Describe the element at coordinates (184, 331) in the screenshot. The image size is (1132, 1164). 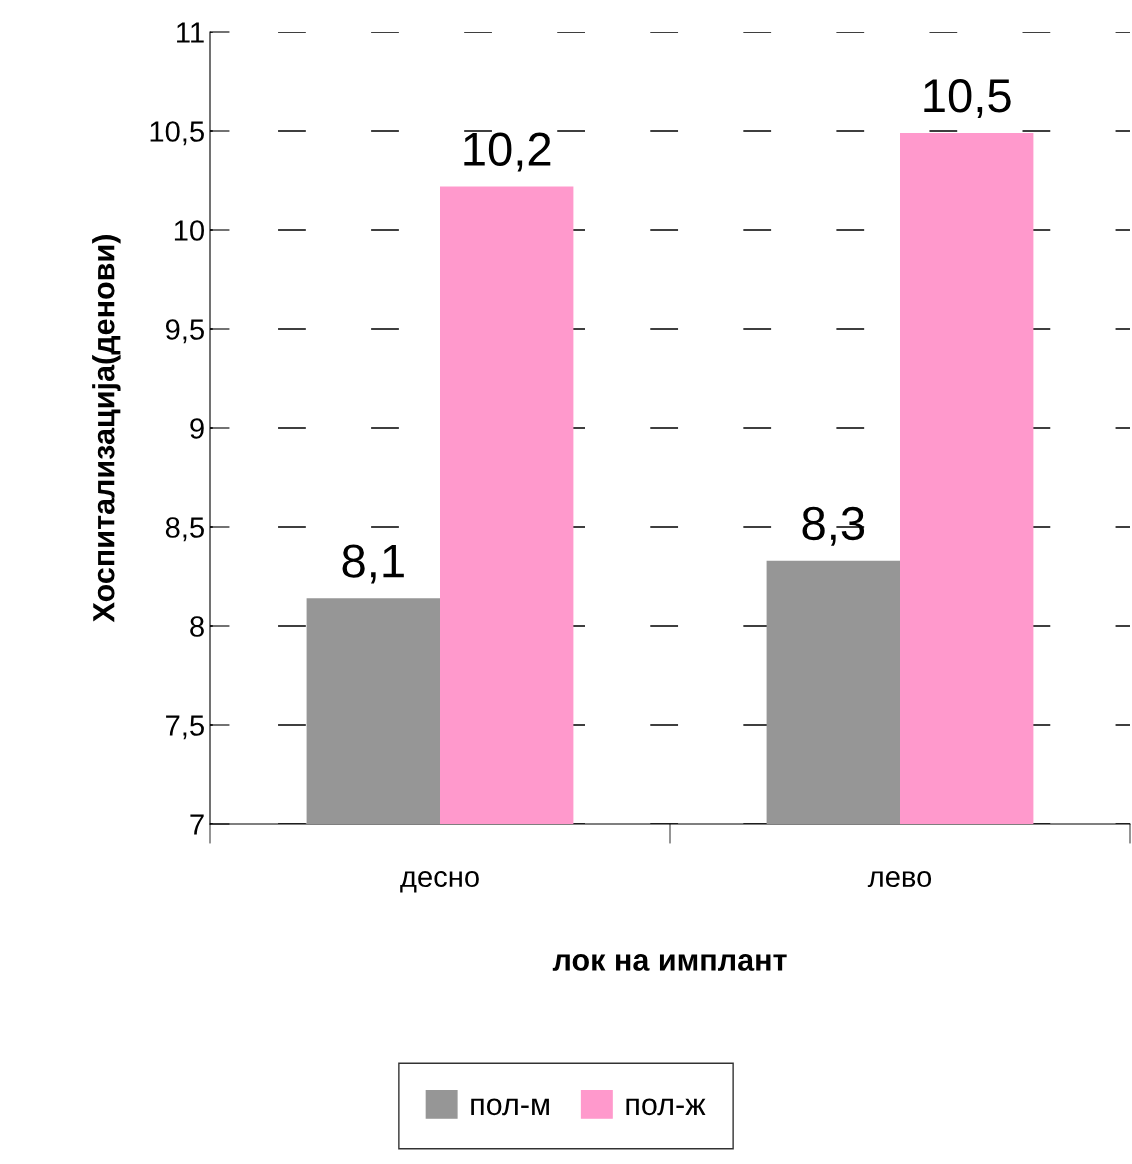
I see `y-tick-label: 9,5` at that location.